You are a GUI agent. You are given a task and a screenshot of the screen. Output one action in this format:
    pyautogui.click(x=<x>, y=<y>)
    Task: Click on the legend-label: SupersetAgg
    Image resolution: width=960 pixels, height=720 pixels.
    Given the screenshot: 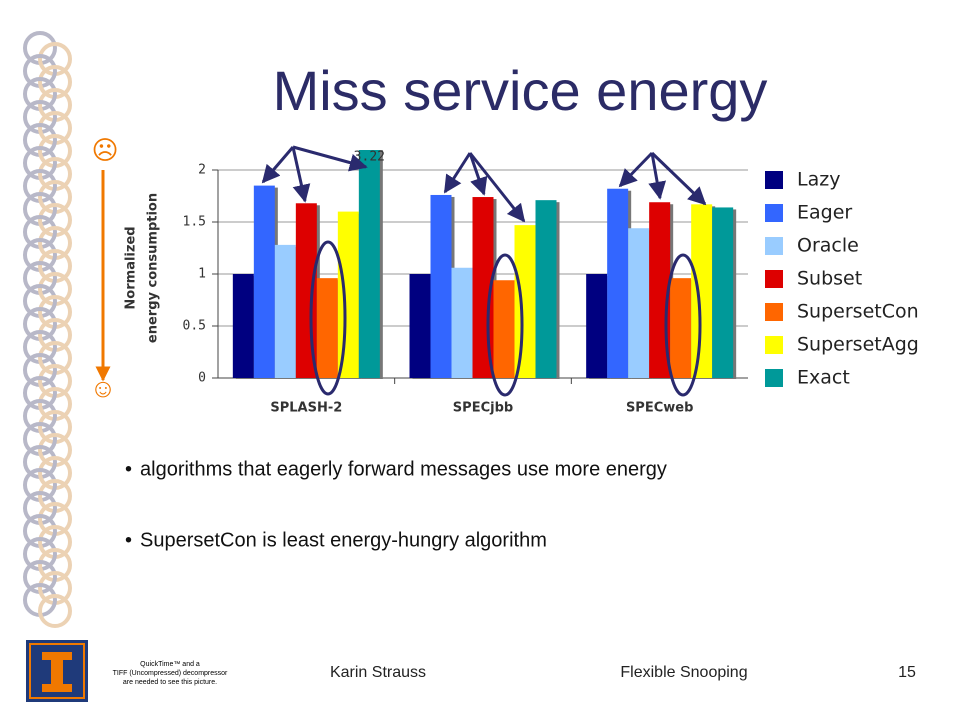 What is the action you would take?
    pyautogui.click(x=858, y=345)
    